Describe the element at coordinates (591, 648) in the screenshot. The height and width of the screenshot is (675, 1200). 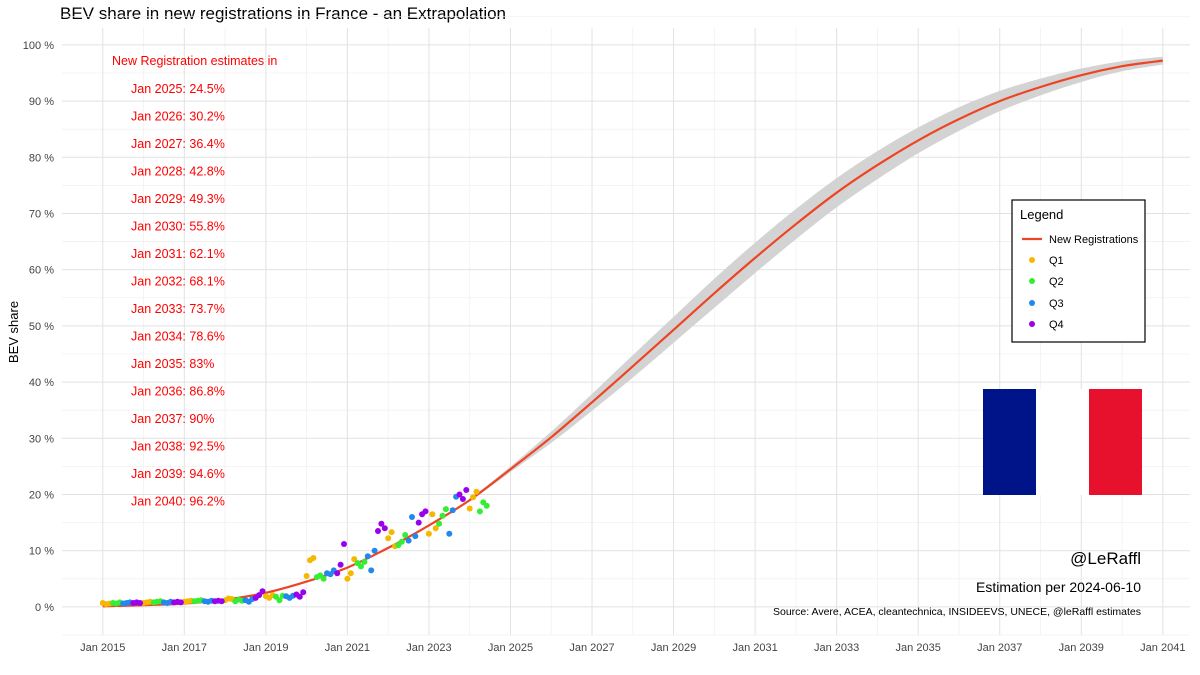
I see `x-tick-label: Jan 2027` at that location.